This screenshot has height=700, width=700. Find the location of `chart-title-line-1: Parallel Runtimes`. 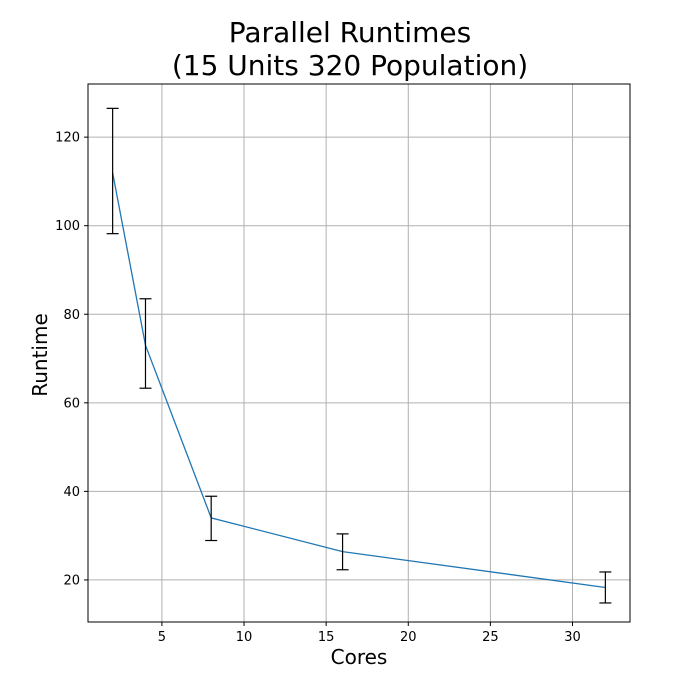

chart-title-line-1: Parallel Runtimes is located at coordinates (350, 32).